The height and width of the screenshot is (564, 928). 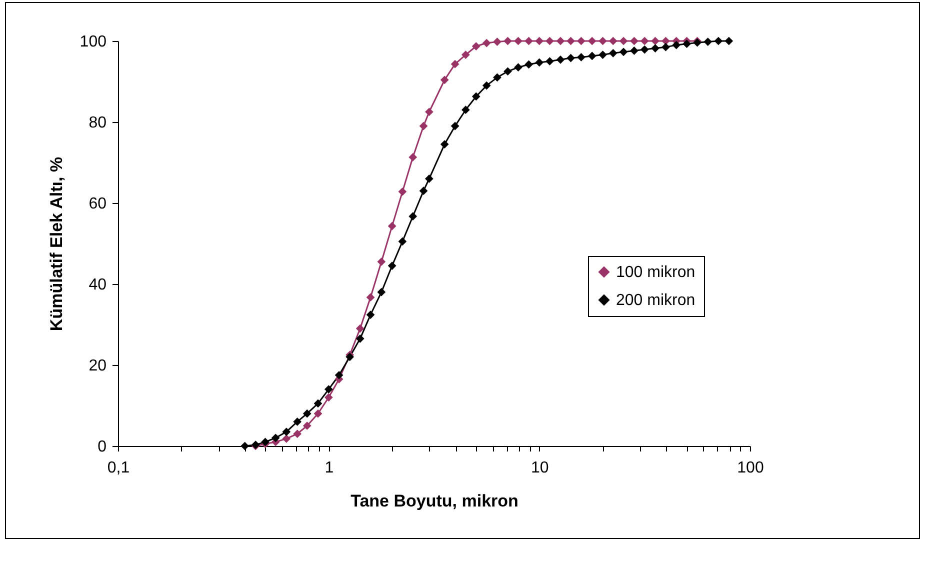 I want to click on x-tick-label: 1, so click(x=329, y=468).